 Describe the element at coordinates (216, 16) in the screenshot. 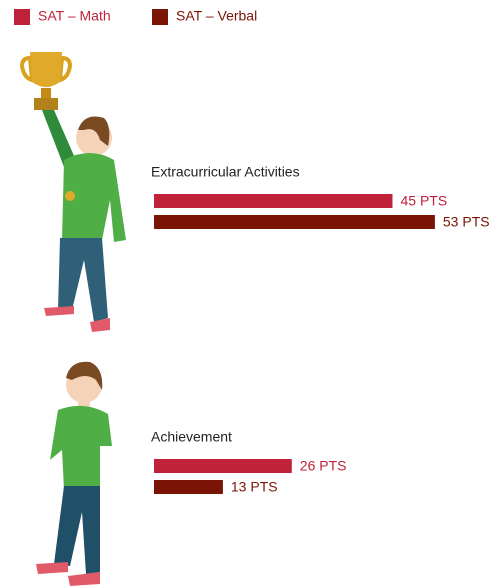

I see `legend-label: SAT – Verbal` at that location.